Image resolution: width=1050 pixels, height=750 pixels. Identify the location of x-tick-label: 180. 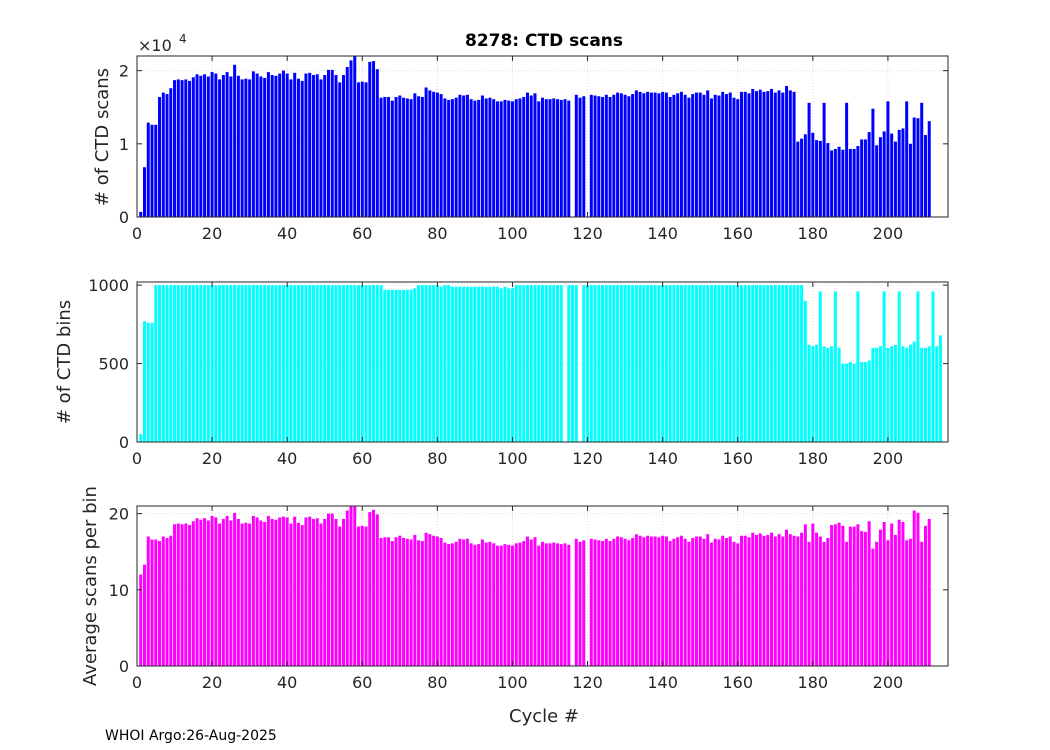
(813, 233).